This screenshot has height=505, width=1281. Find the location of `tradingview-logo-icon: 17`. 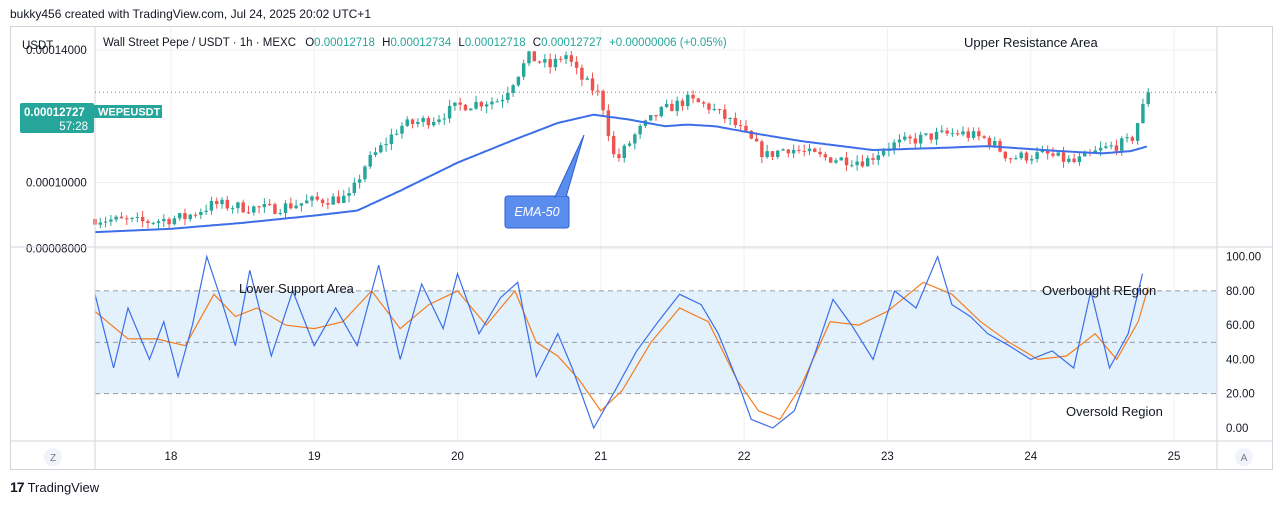

tradingview-logo-icon: 17 is located at coordinates (17, 487).